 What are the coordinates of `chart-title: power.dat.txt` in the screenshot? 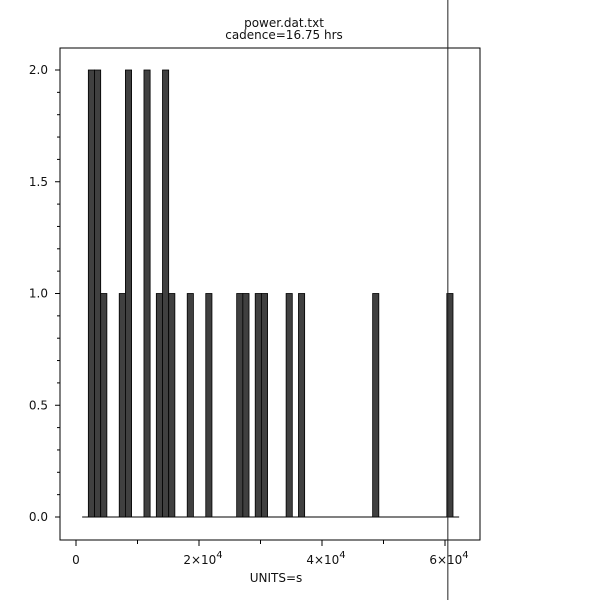 It's located at (284, 23).